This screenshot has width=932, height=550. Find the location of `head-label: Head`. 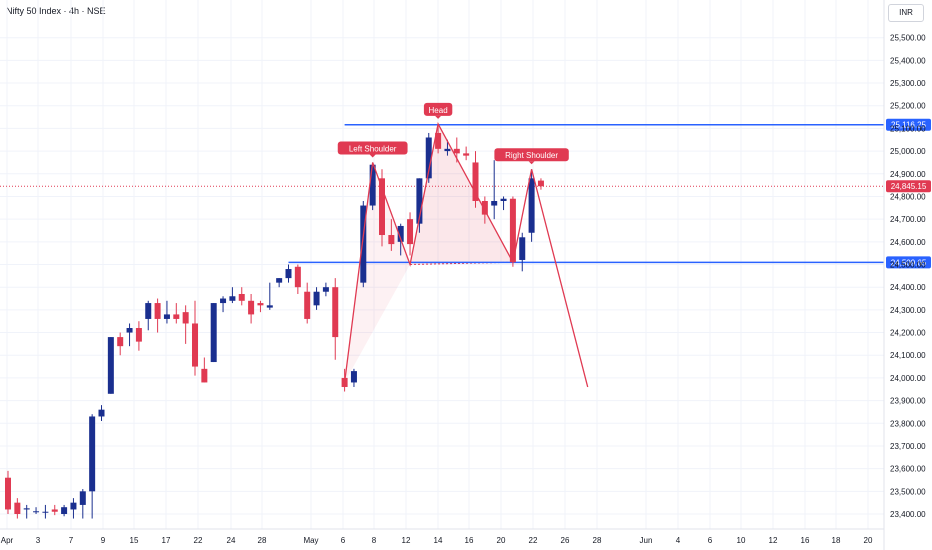

head-label: Head is located at coordinates (438, 110).